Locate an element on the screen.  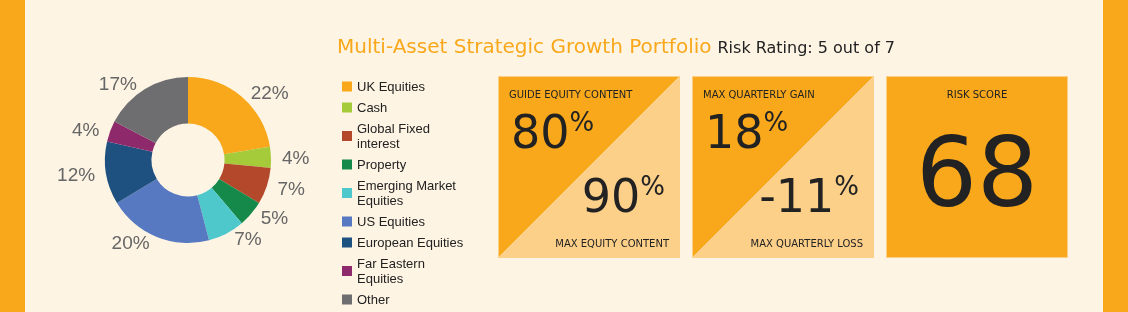
legend-label: European Equities is located at coordinates (410, 242).